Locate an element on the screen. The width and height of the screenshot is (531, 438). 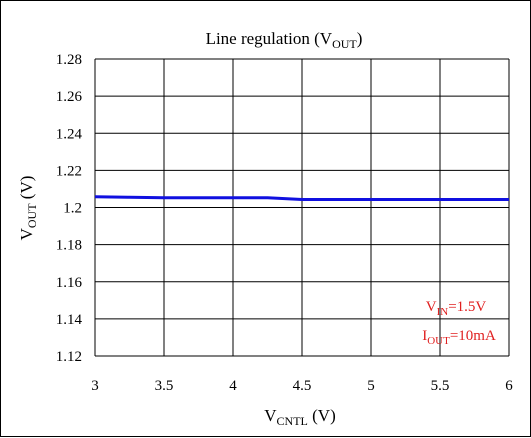
x-tick-label: 6 is located at coordinates (509, 386).